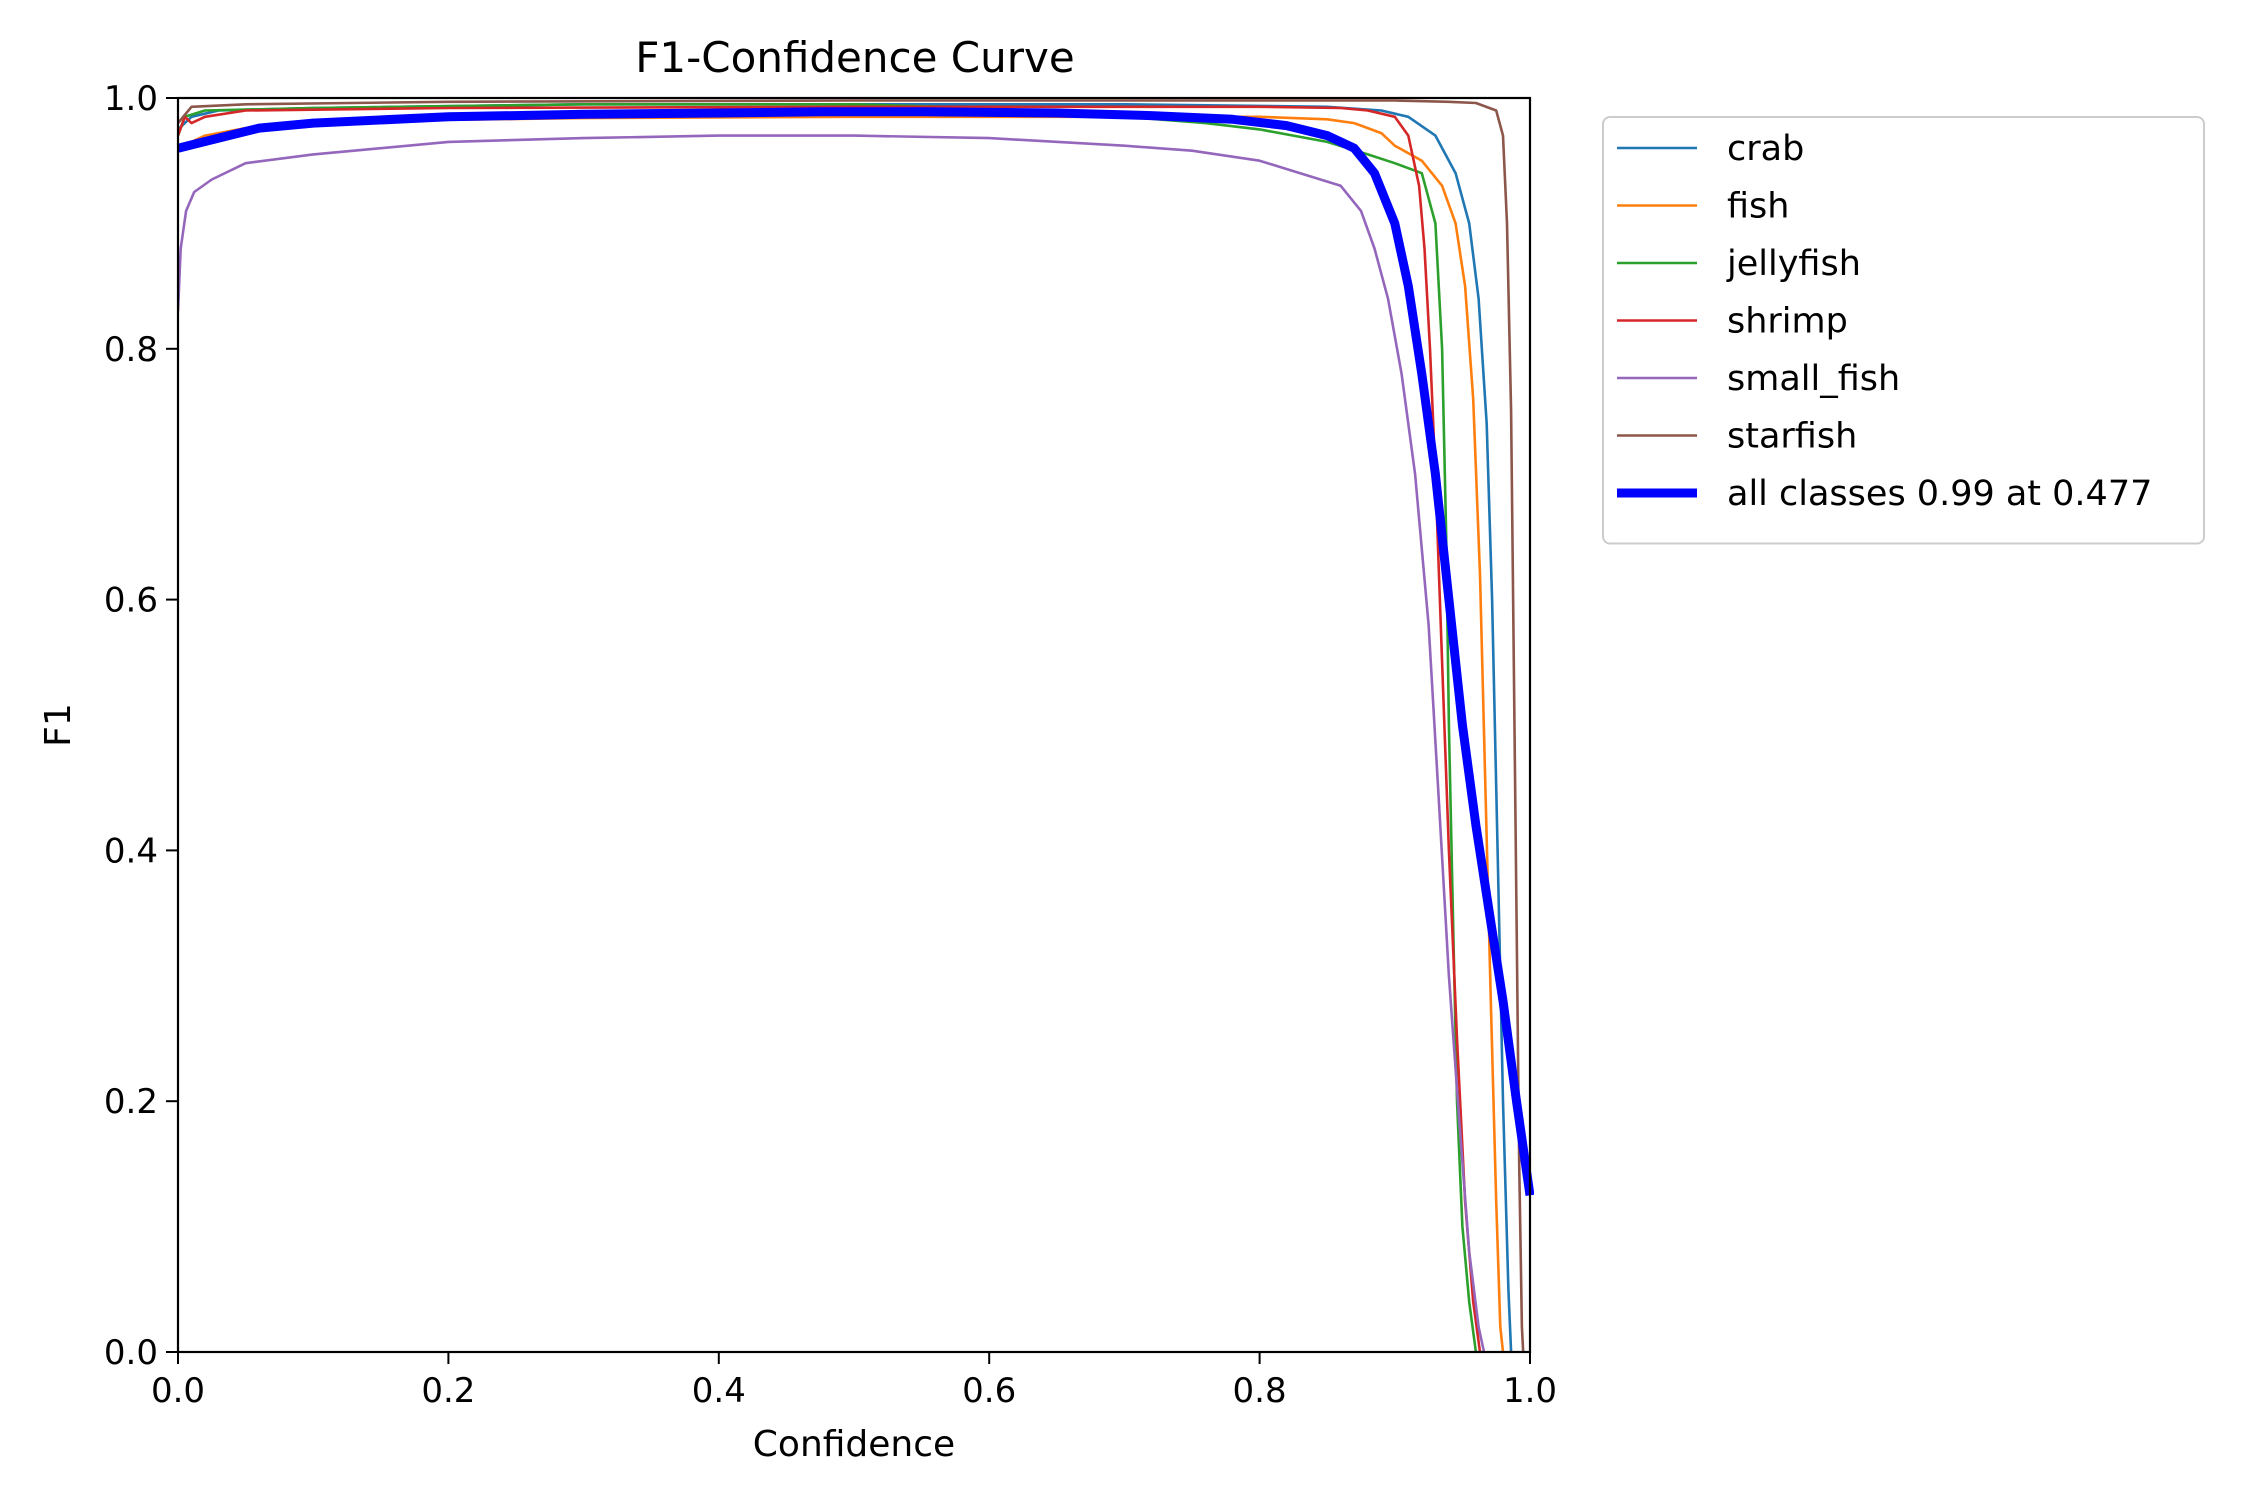  What do you see at coordinates (131, 1353) in the screenshot?
I see `y-tick-label: 0.0` at bounding box center [131, 1353].